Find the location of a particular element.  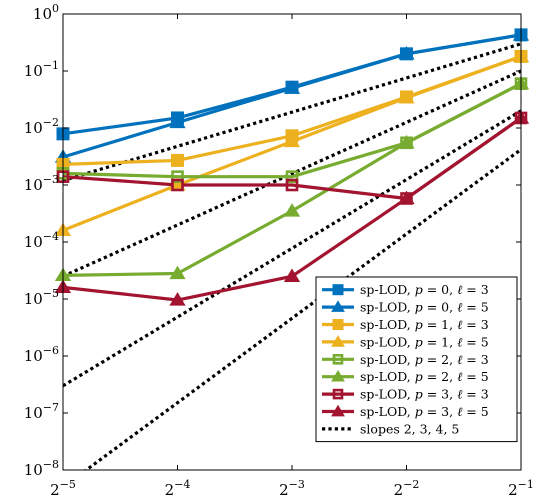

legend-label: sp-LOD, p = 0, ℓ = 3 is located at coordinates (424, 289).